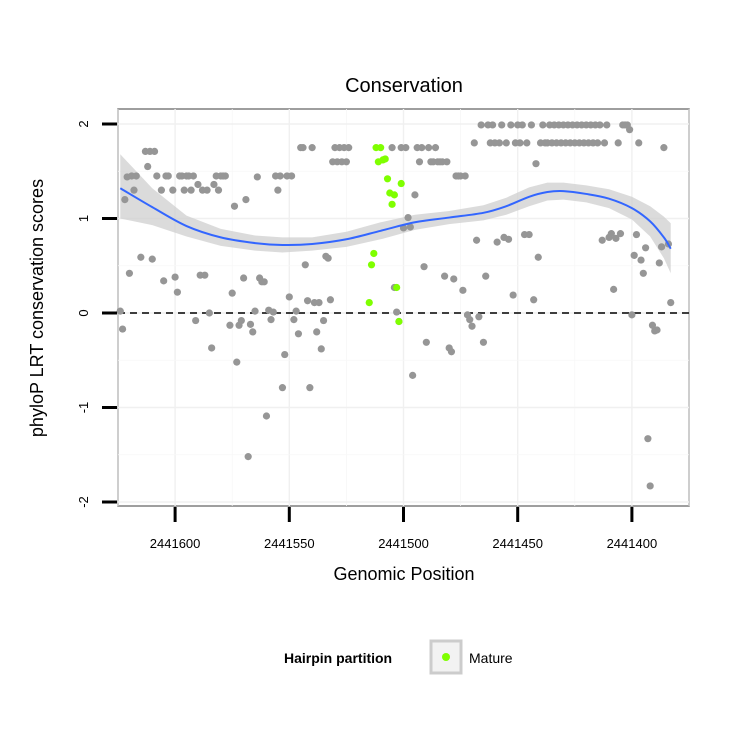 The width and height of the screenshot is (750, 750). What do you see at coordinates (289, 543) in the screenshot?
I see `x-tick-label: 2441550` at bounding box center [289, 543].